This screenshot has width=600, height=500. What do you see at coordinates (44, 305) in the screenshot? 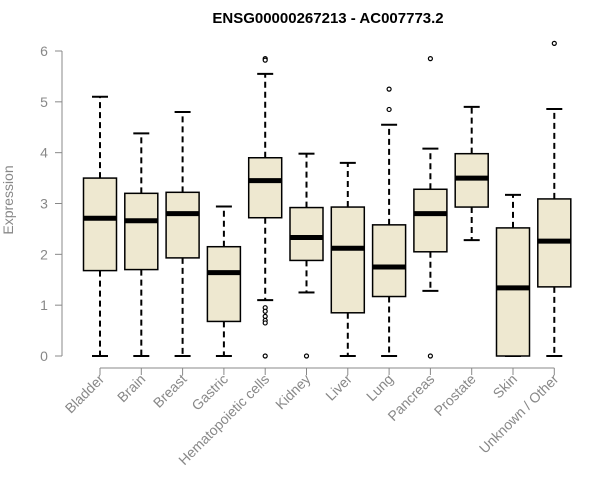
I see `y-tick-label-1: 1` at bounding box center [44, 305].